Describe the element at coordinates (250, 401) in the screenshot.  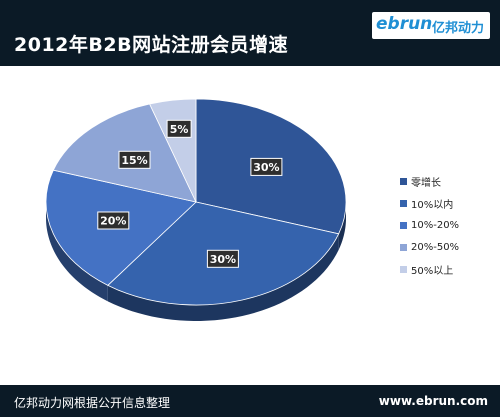
I see `footer-bar: 亿邦动力网根据公开信息整理 www.ebrun.com` at that location.